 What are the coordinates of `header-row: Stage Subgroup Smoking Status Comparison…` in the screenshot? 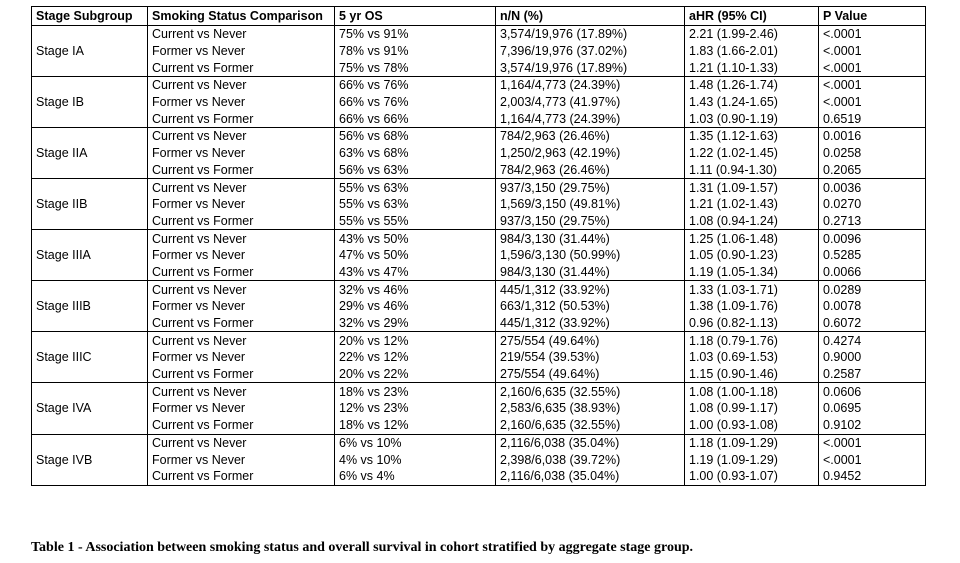 It's located at (478, 16).